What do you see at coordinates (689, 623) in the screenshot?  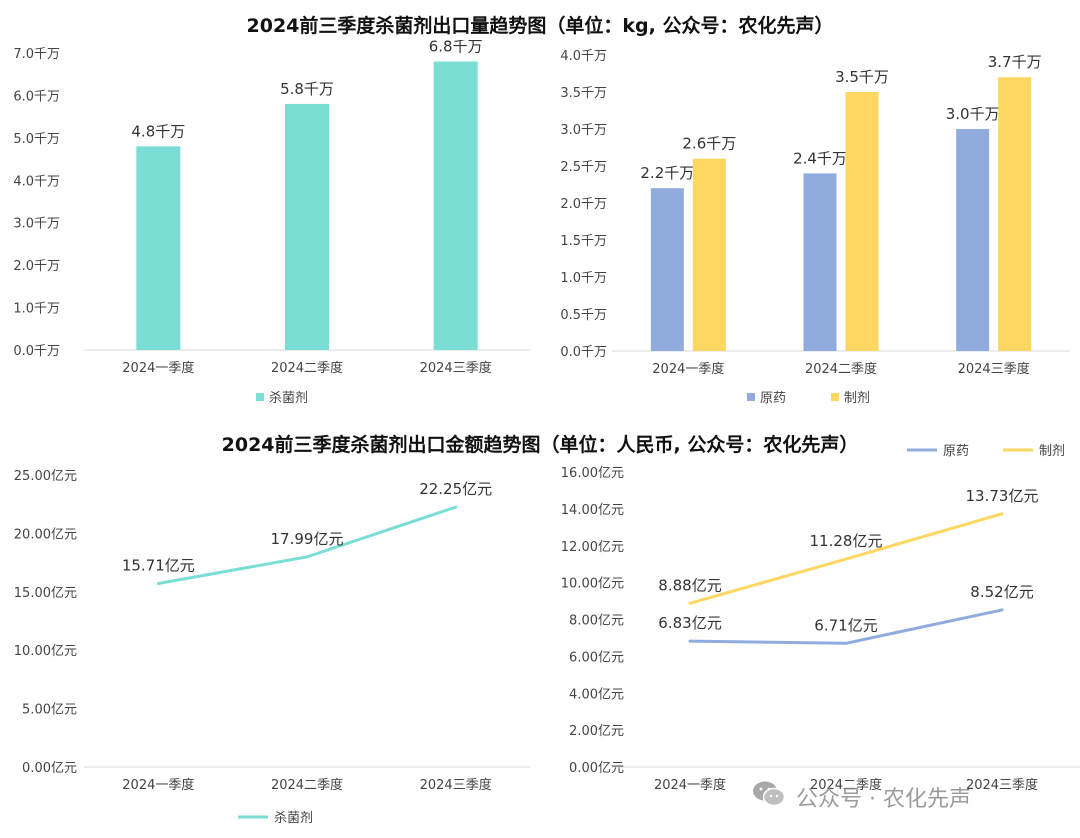 I see `data-label: 6.83亿元` at bounding box center [689, 623].